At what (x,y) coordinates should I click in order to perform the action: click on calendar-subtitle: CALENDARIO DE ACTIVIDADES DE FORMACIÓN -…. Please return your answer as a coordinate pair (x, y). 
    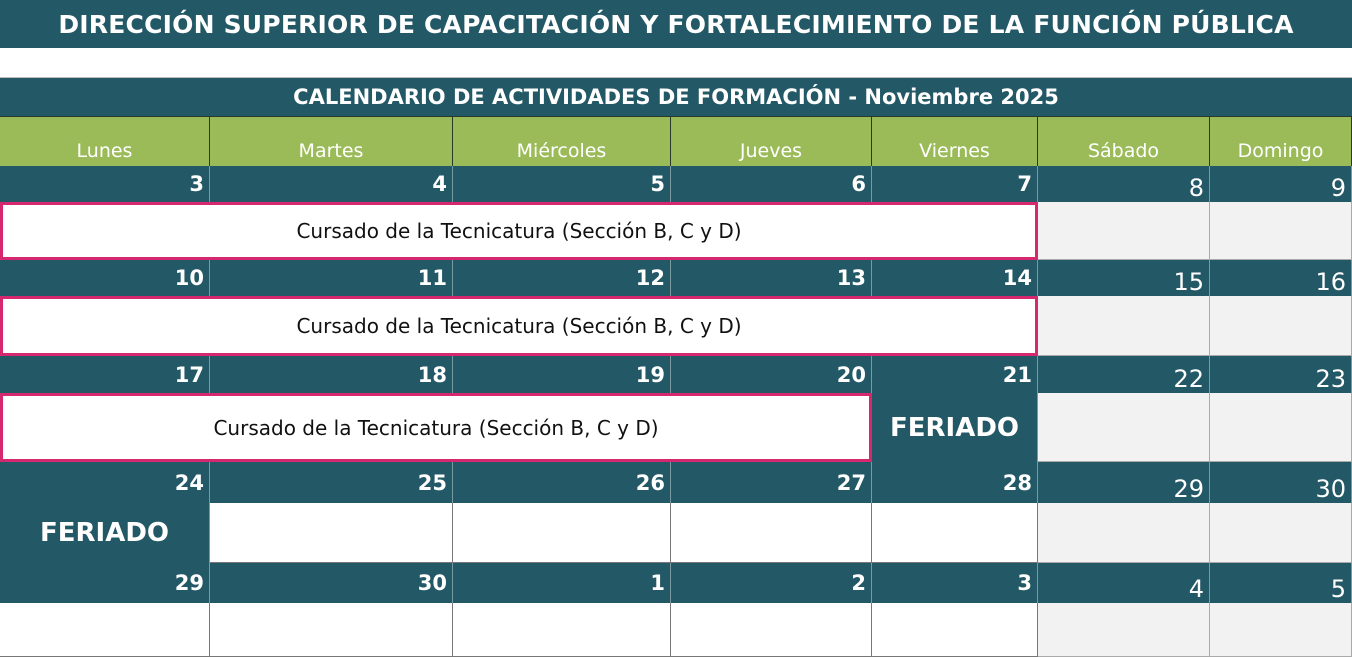
    Looking at the image, I should click on (676, 96).